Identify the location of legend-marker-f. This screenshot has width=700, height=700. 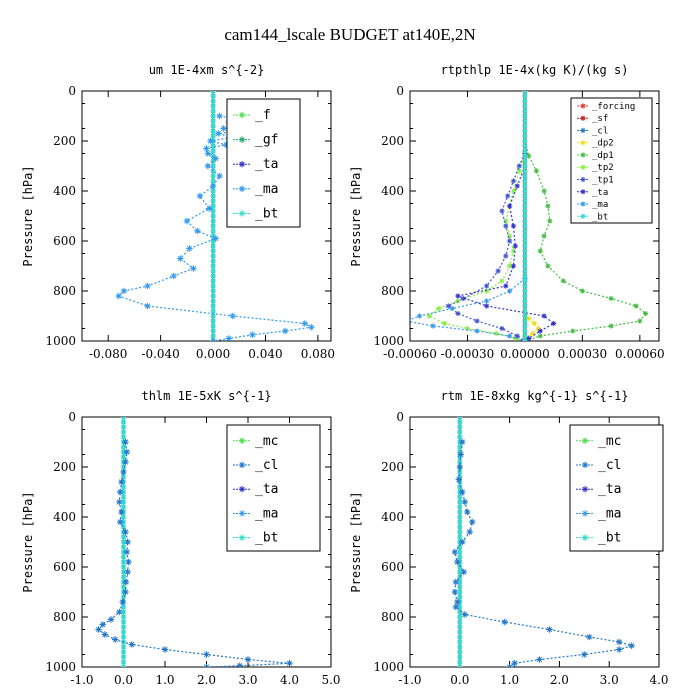
(242, 115).